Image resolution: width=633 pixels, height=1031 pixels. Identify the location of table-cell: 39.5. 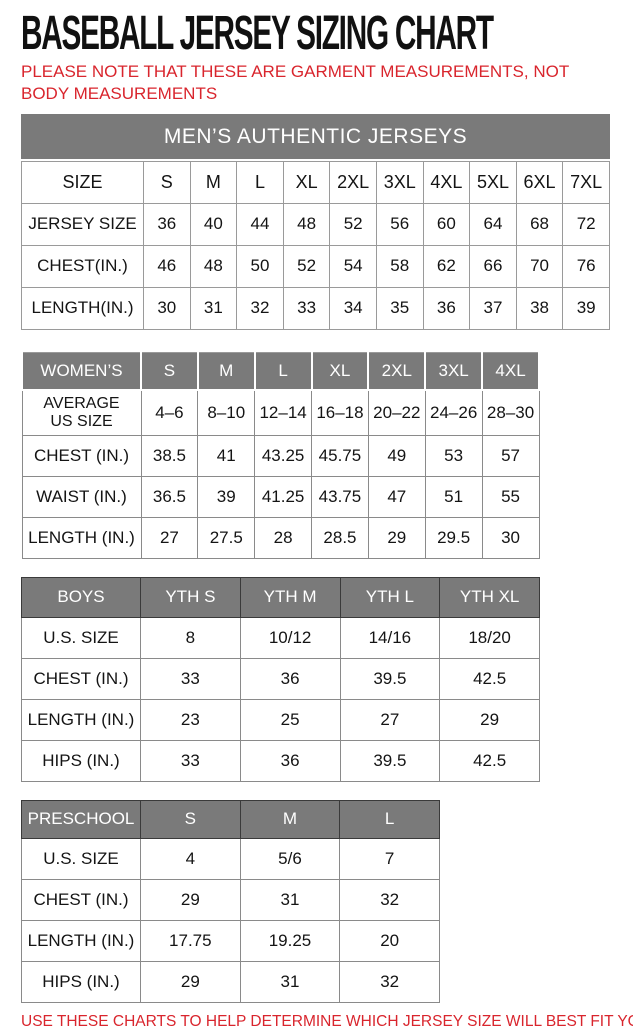
(390, 760).